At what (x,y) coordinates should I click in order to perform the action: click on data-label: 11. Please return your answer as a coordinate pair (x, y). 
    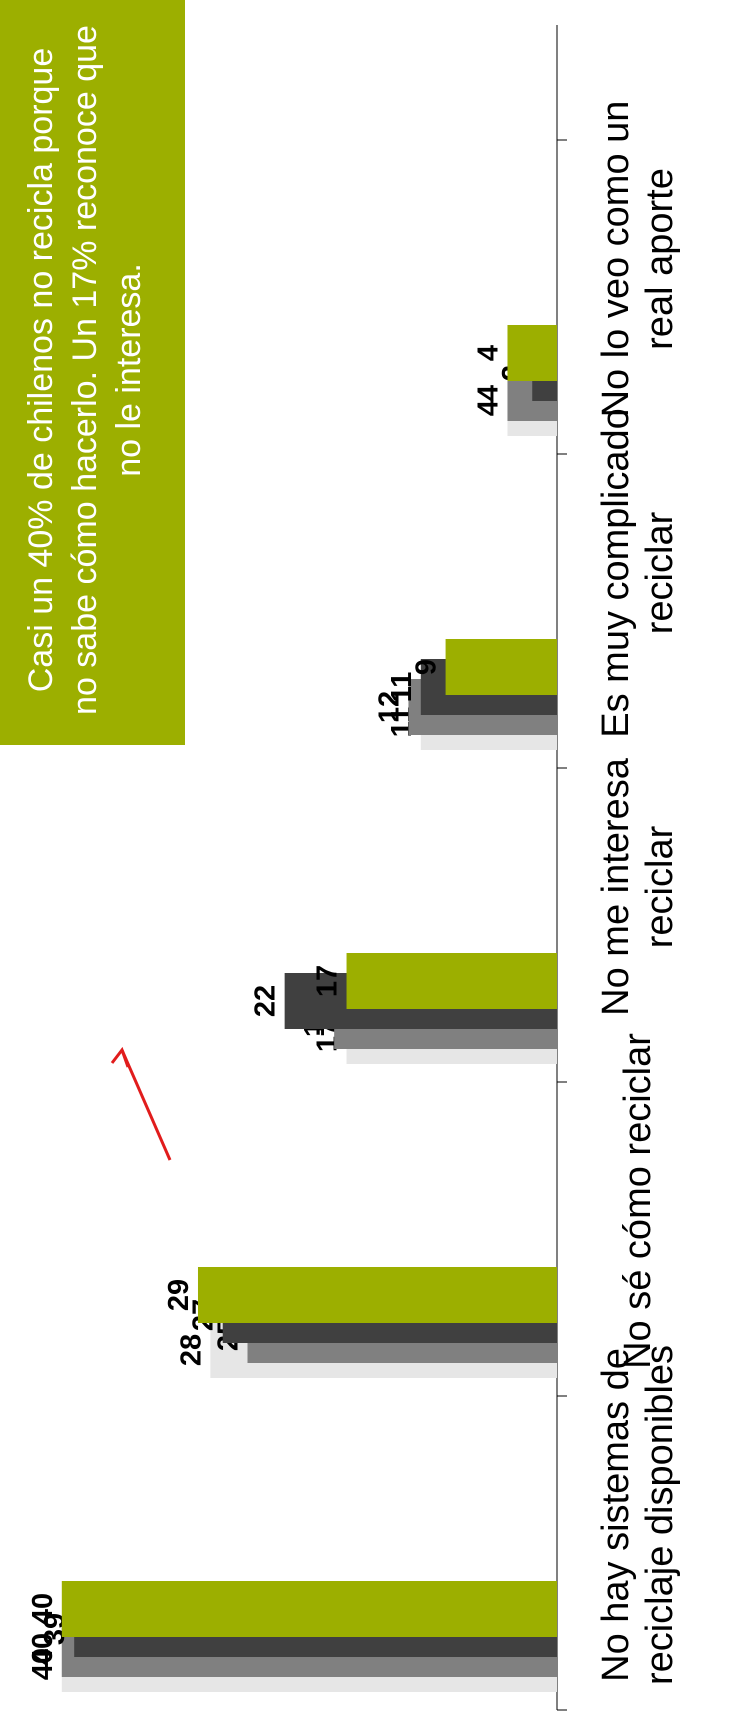
    Looking at the image, I should click on (402, 687).